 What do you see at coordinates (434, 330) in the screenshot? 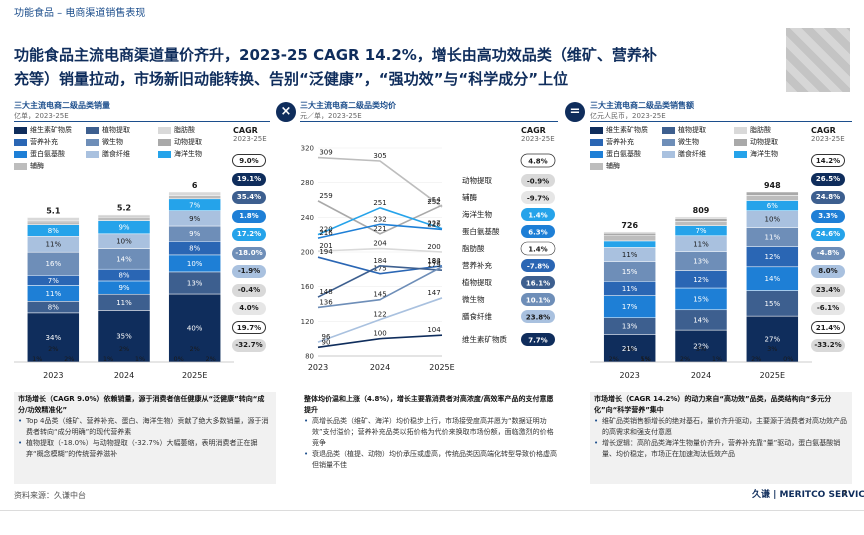
I see `middle-point-label: 104` at bounding box center [434, 330].